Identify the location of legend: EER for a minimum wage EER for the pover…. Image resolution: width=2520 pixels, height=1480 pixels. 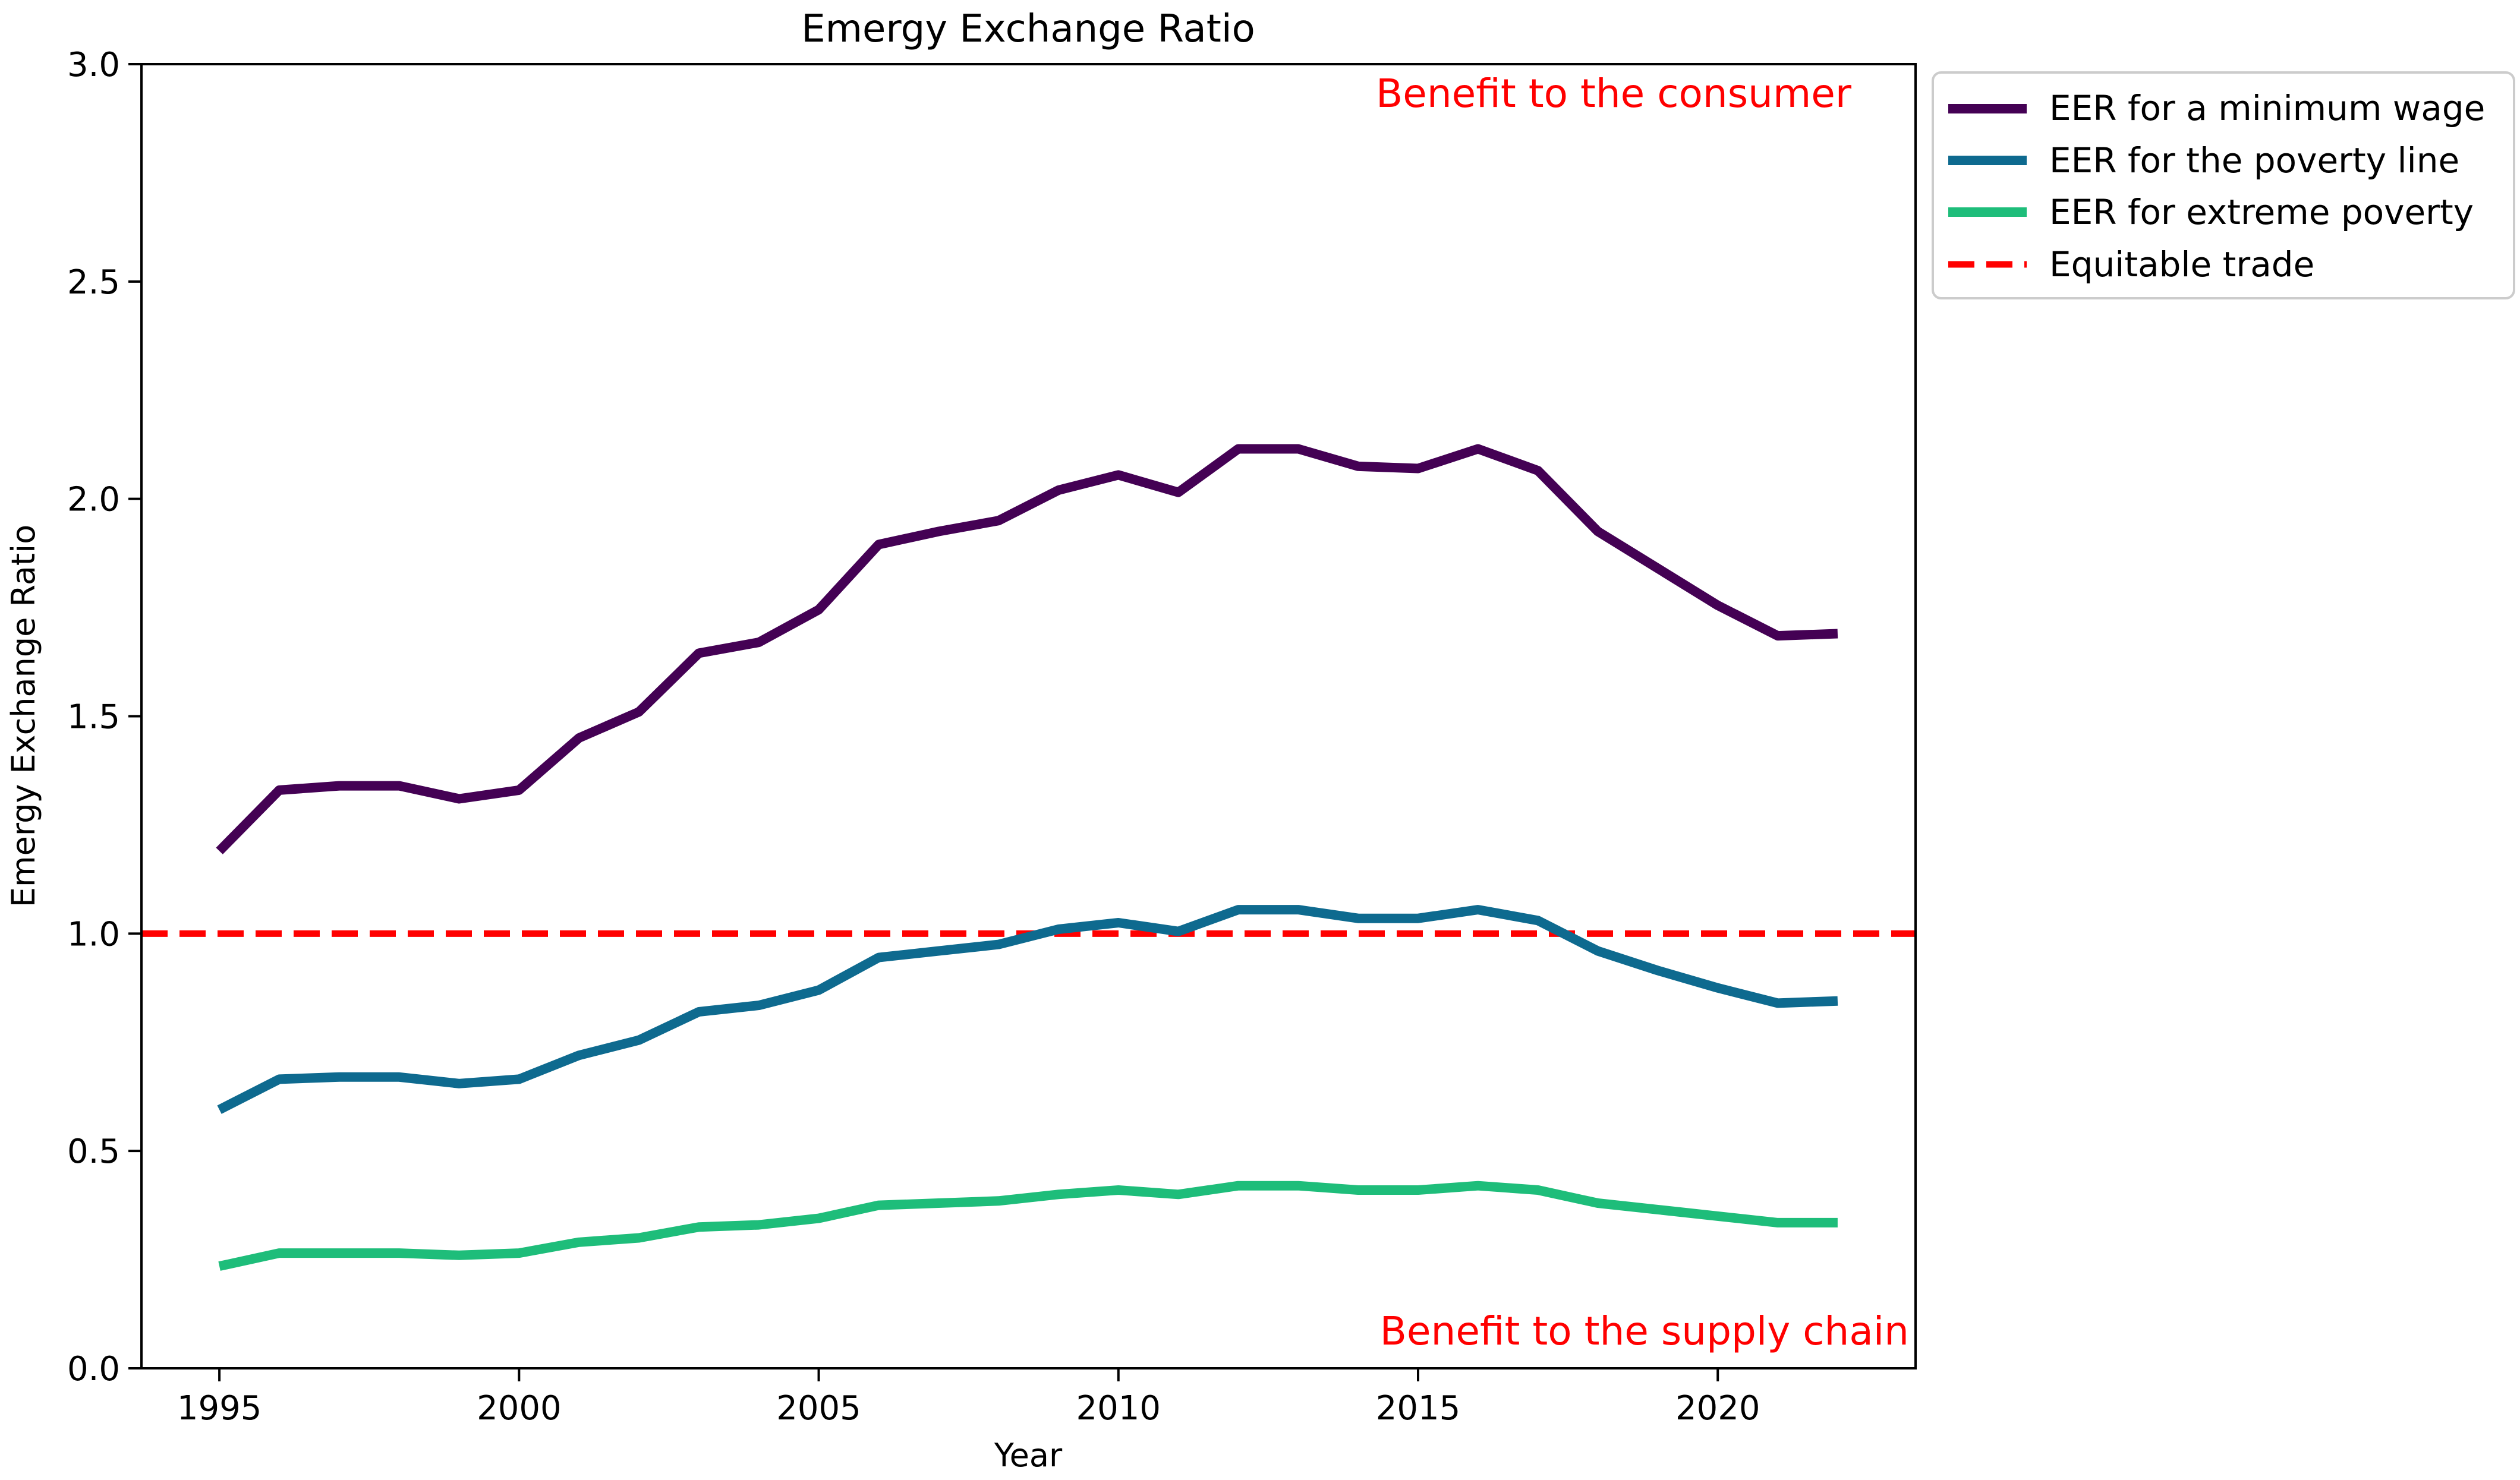
(2223, 185).